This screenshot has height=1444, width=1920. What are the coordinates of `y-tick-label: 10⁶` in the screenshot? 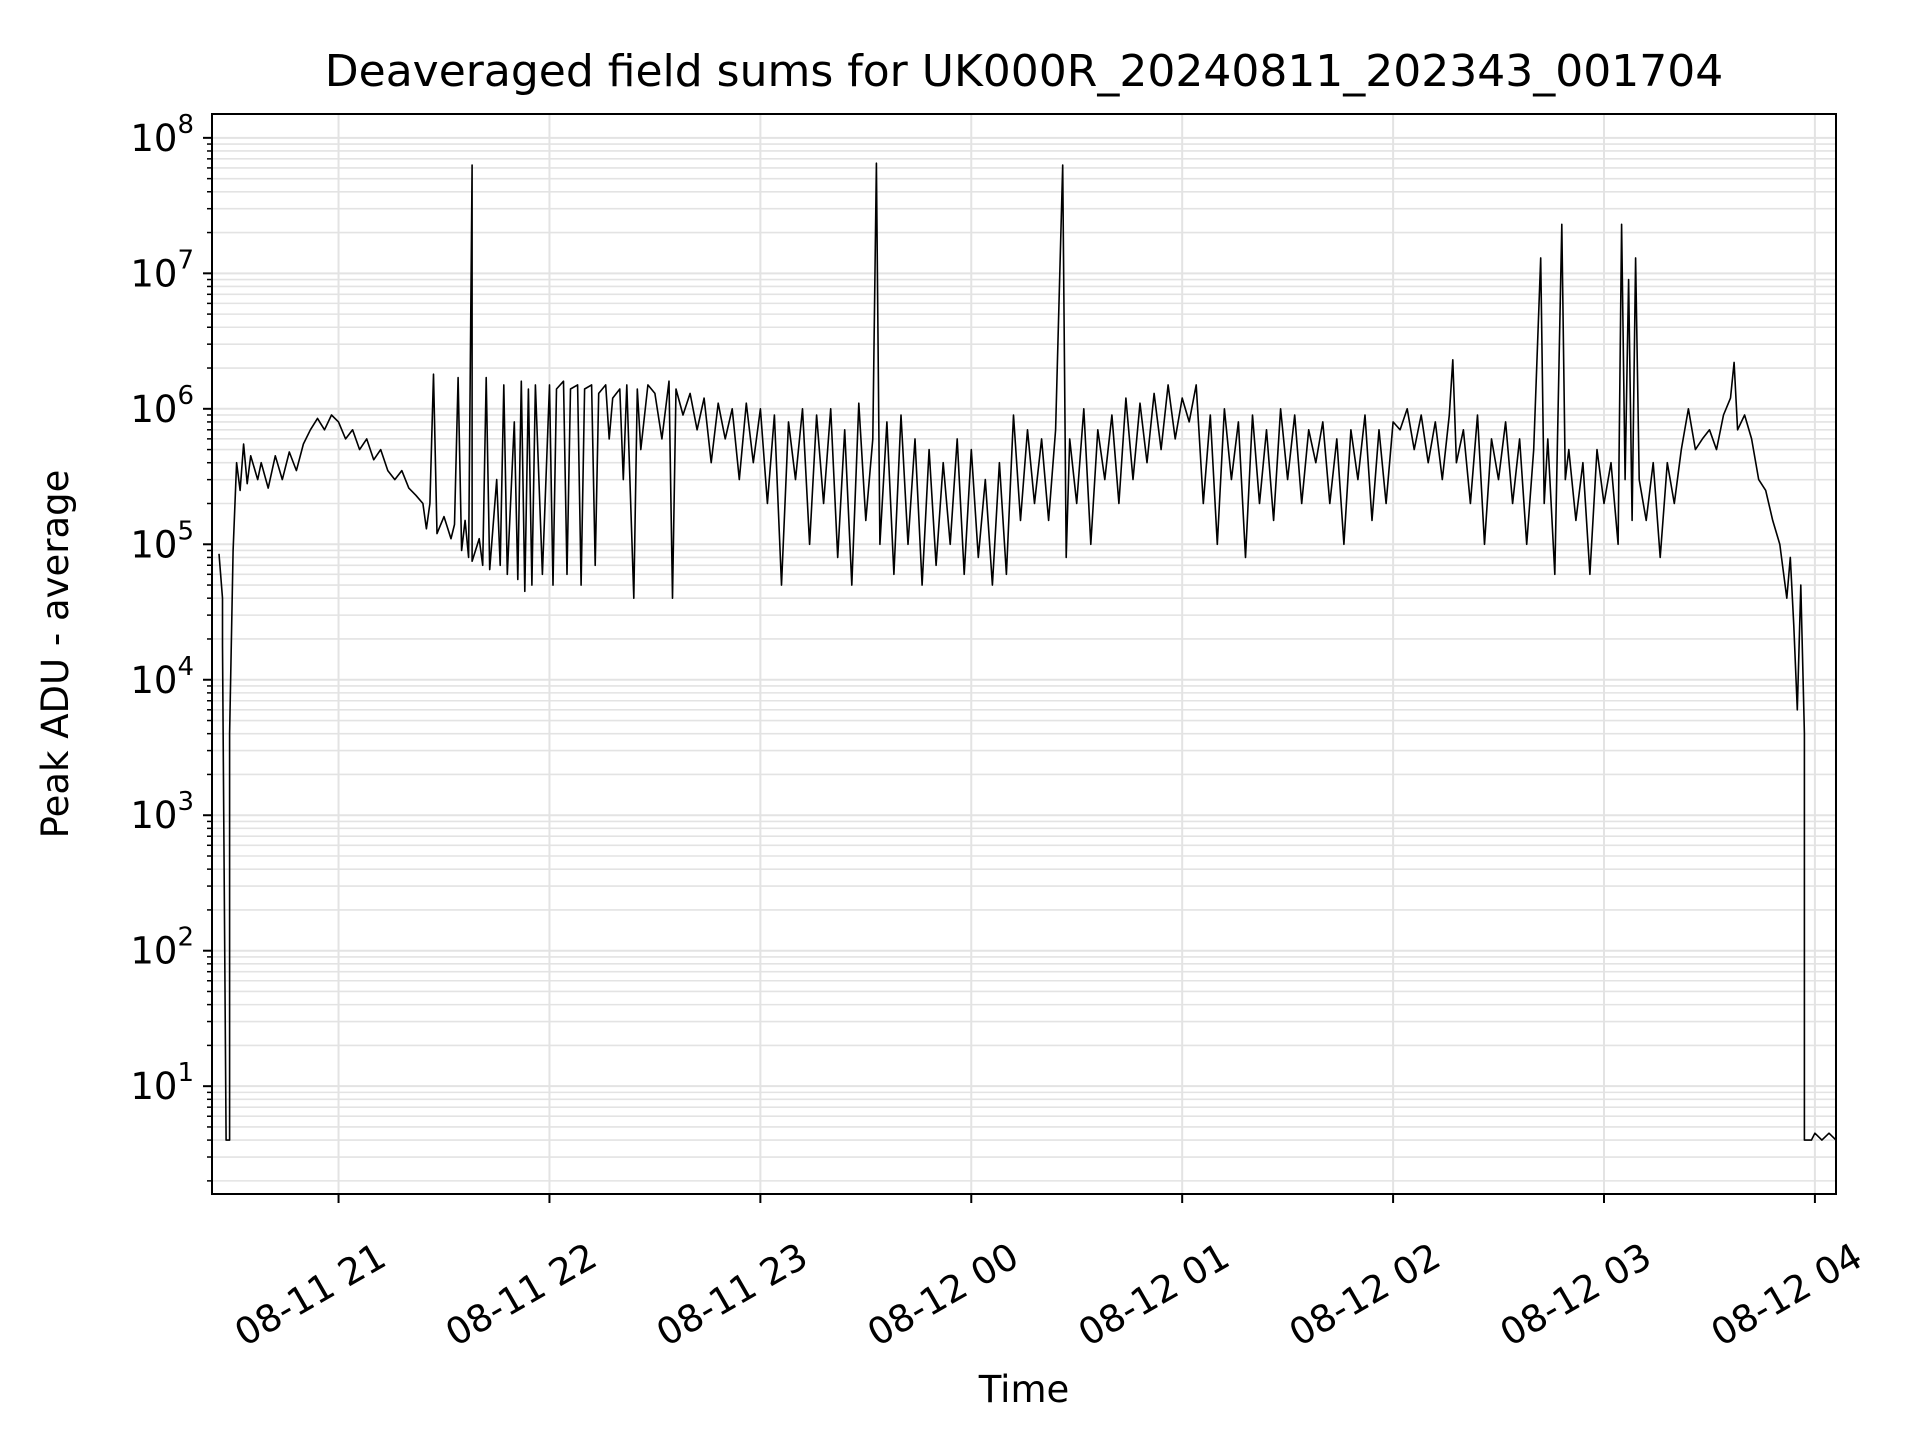 It's located at (162, 406).